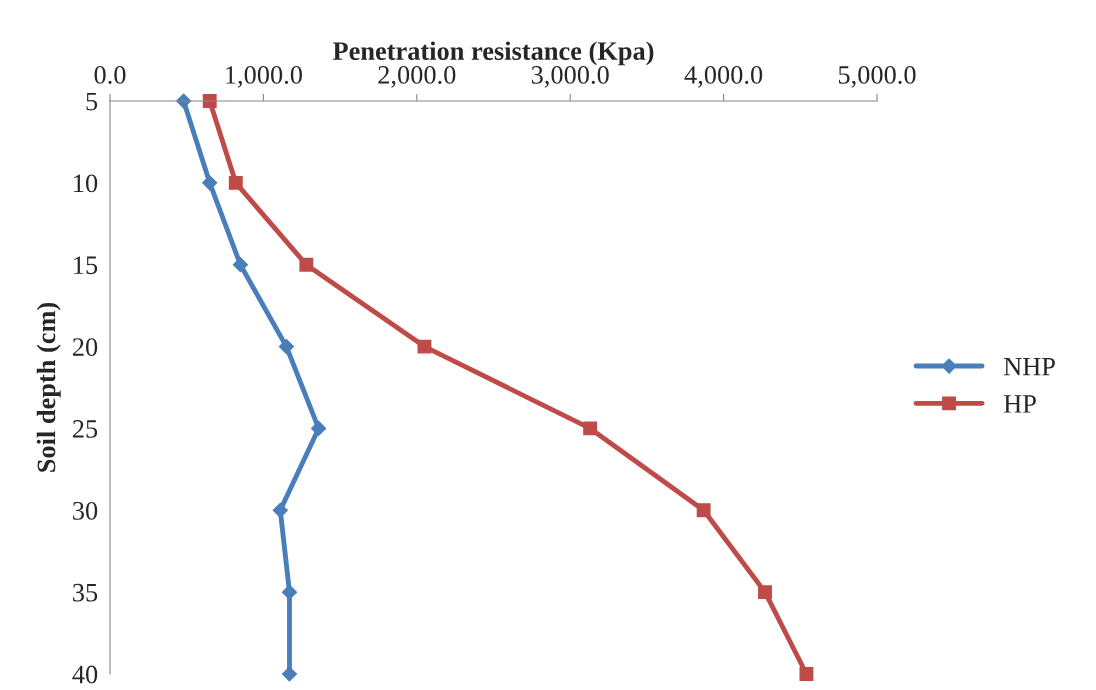 Image resolution: width=1096 pixels, height=690 pixels. Describe the element at coordinates (48, 387) in the screenshot. I see `y-axis-title: Soil depth (cm)` at that location.